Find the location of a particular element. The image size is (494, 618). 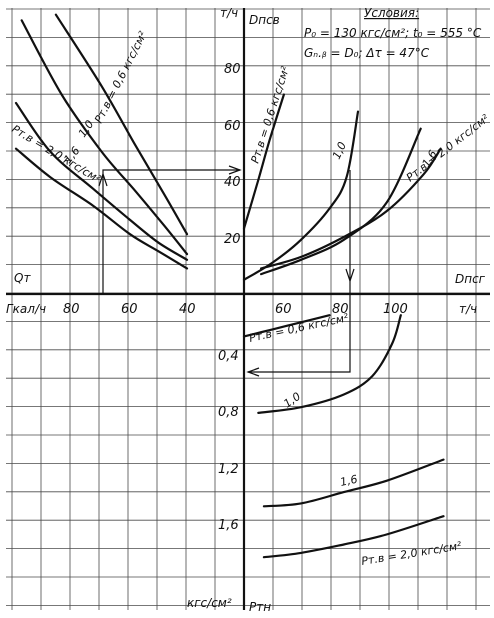

curve-label-tr-0.6: Pт.в = 0,6 кгс/см² is located at coordinates (270, 114).